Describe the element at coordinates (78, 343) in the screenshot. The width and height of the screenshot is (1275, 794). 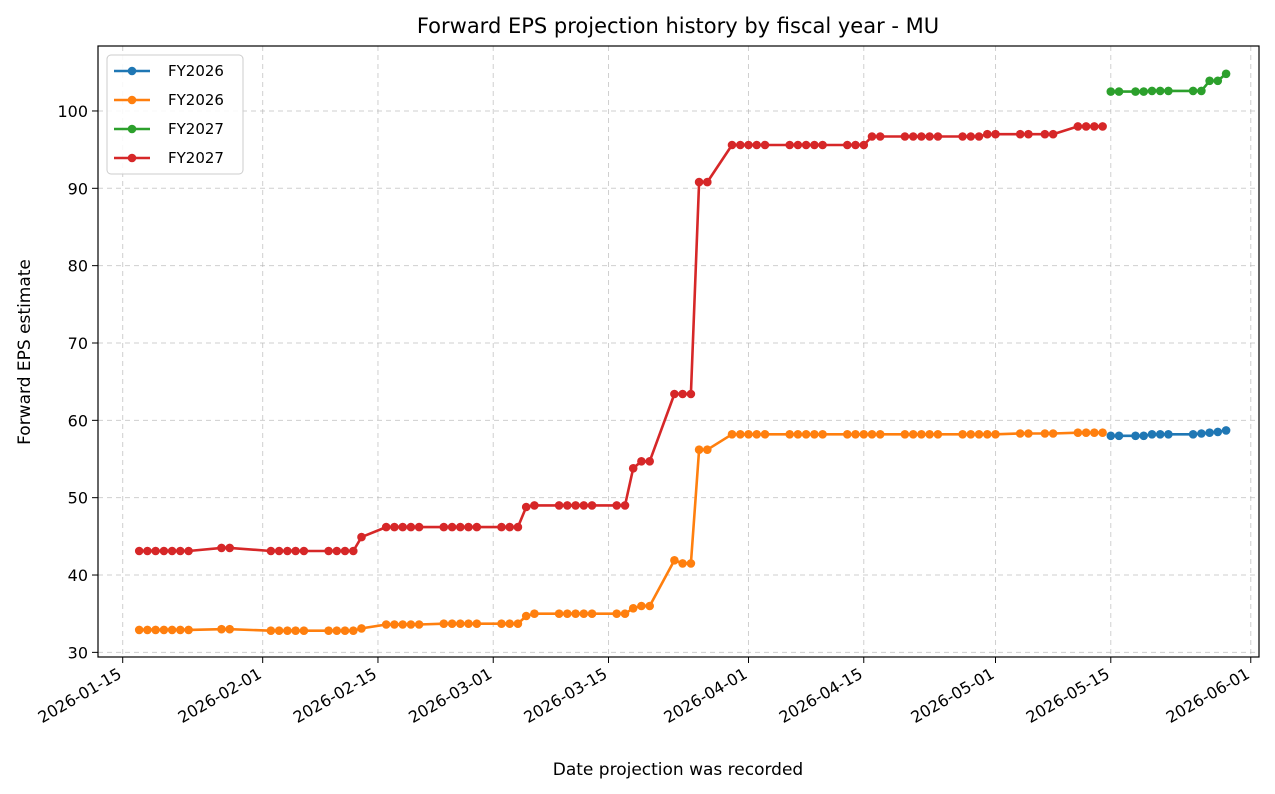
I see `y-tick-label: 70` at that location.